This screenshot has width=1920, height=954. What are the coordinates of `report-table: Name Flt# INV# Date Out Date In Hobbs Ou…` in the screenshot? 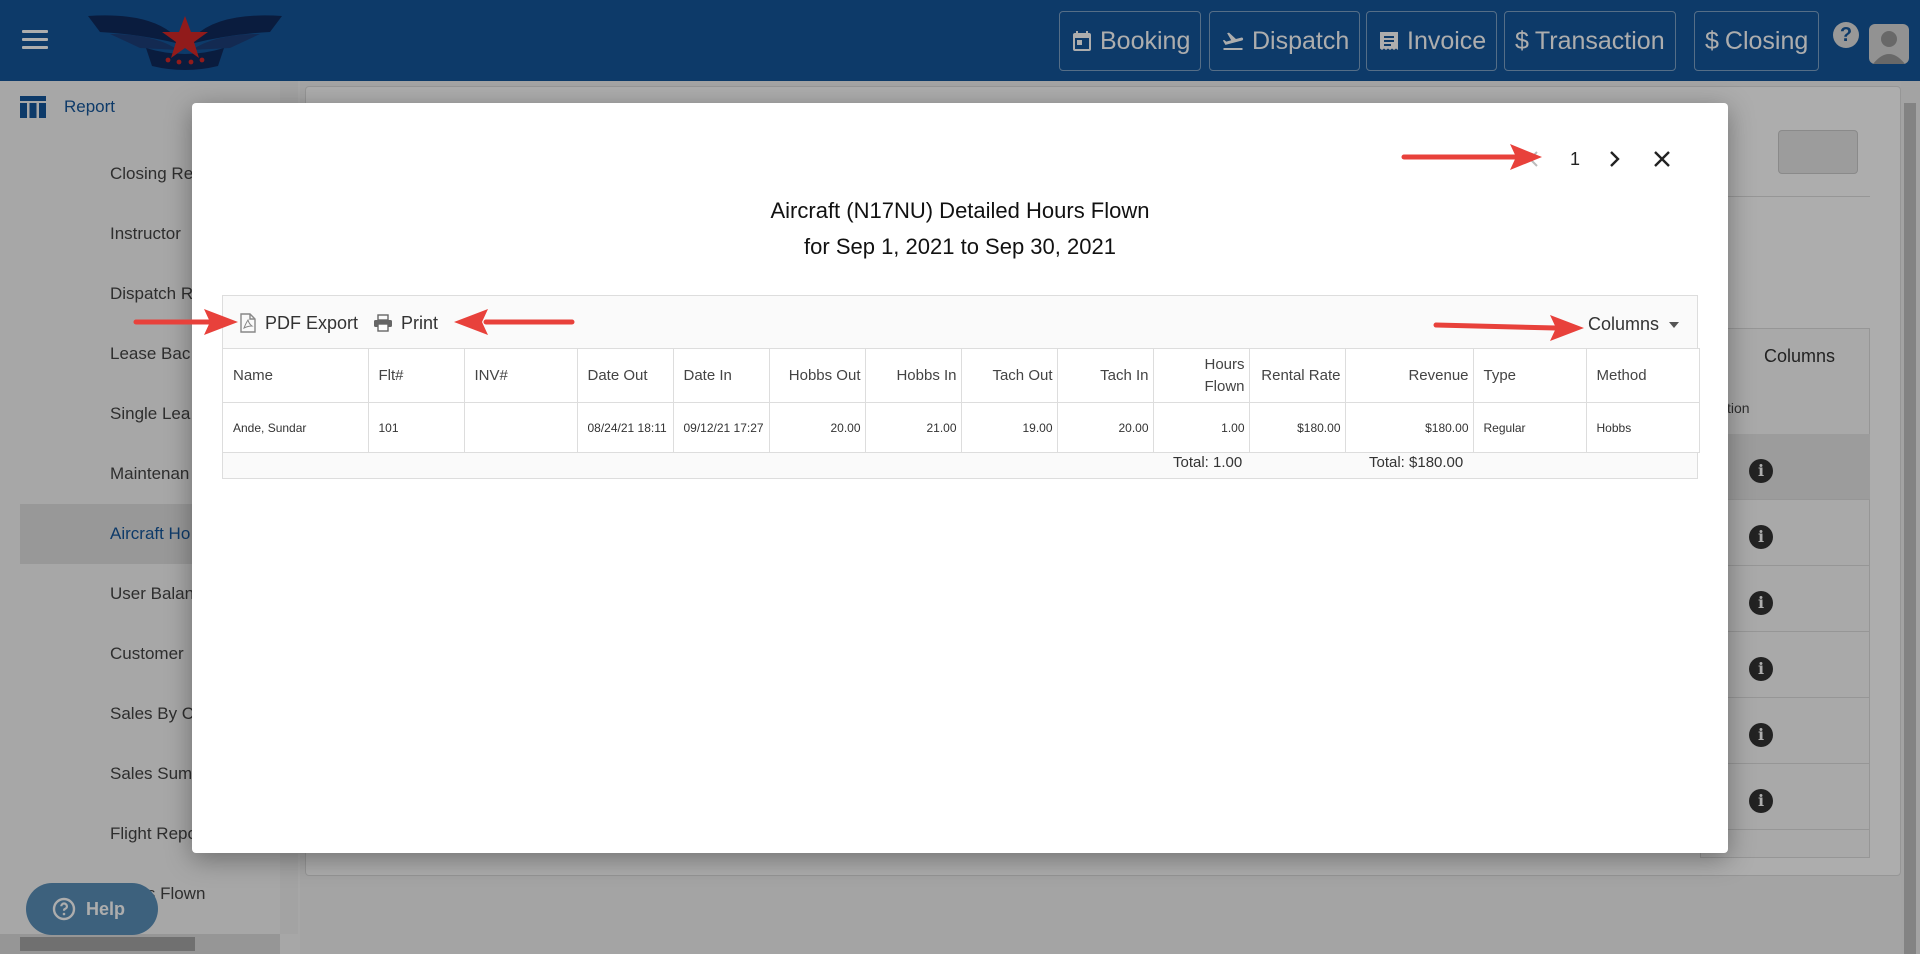 It's located at (961, 400).